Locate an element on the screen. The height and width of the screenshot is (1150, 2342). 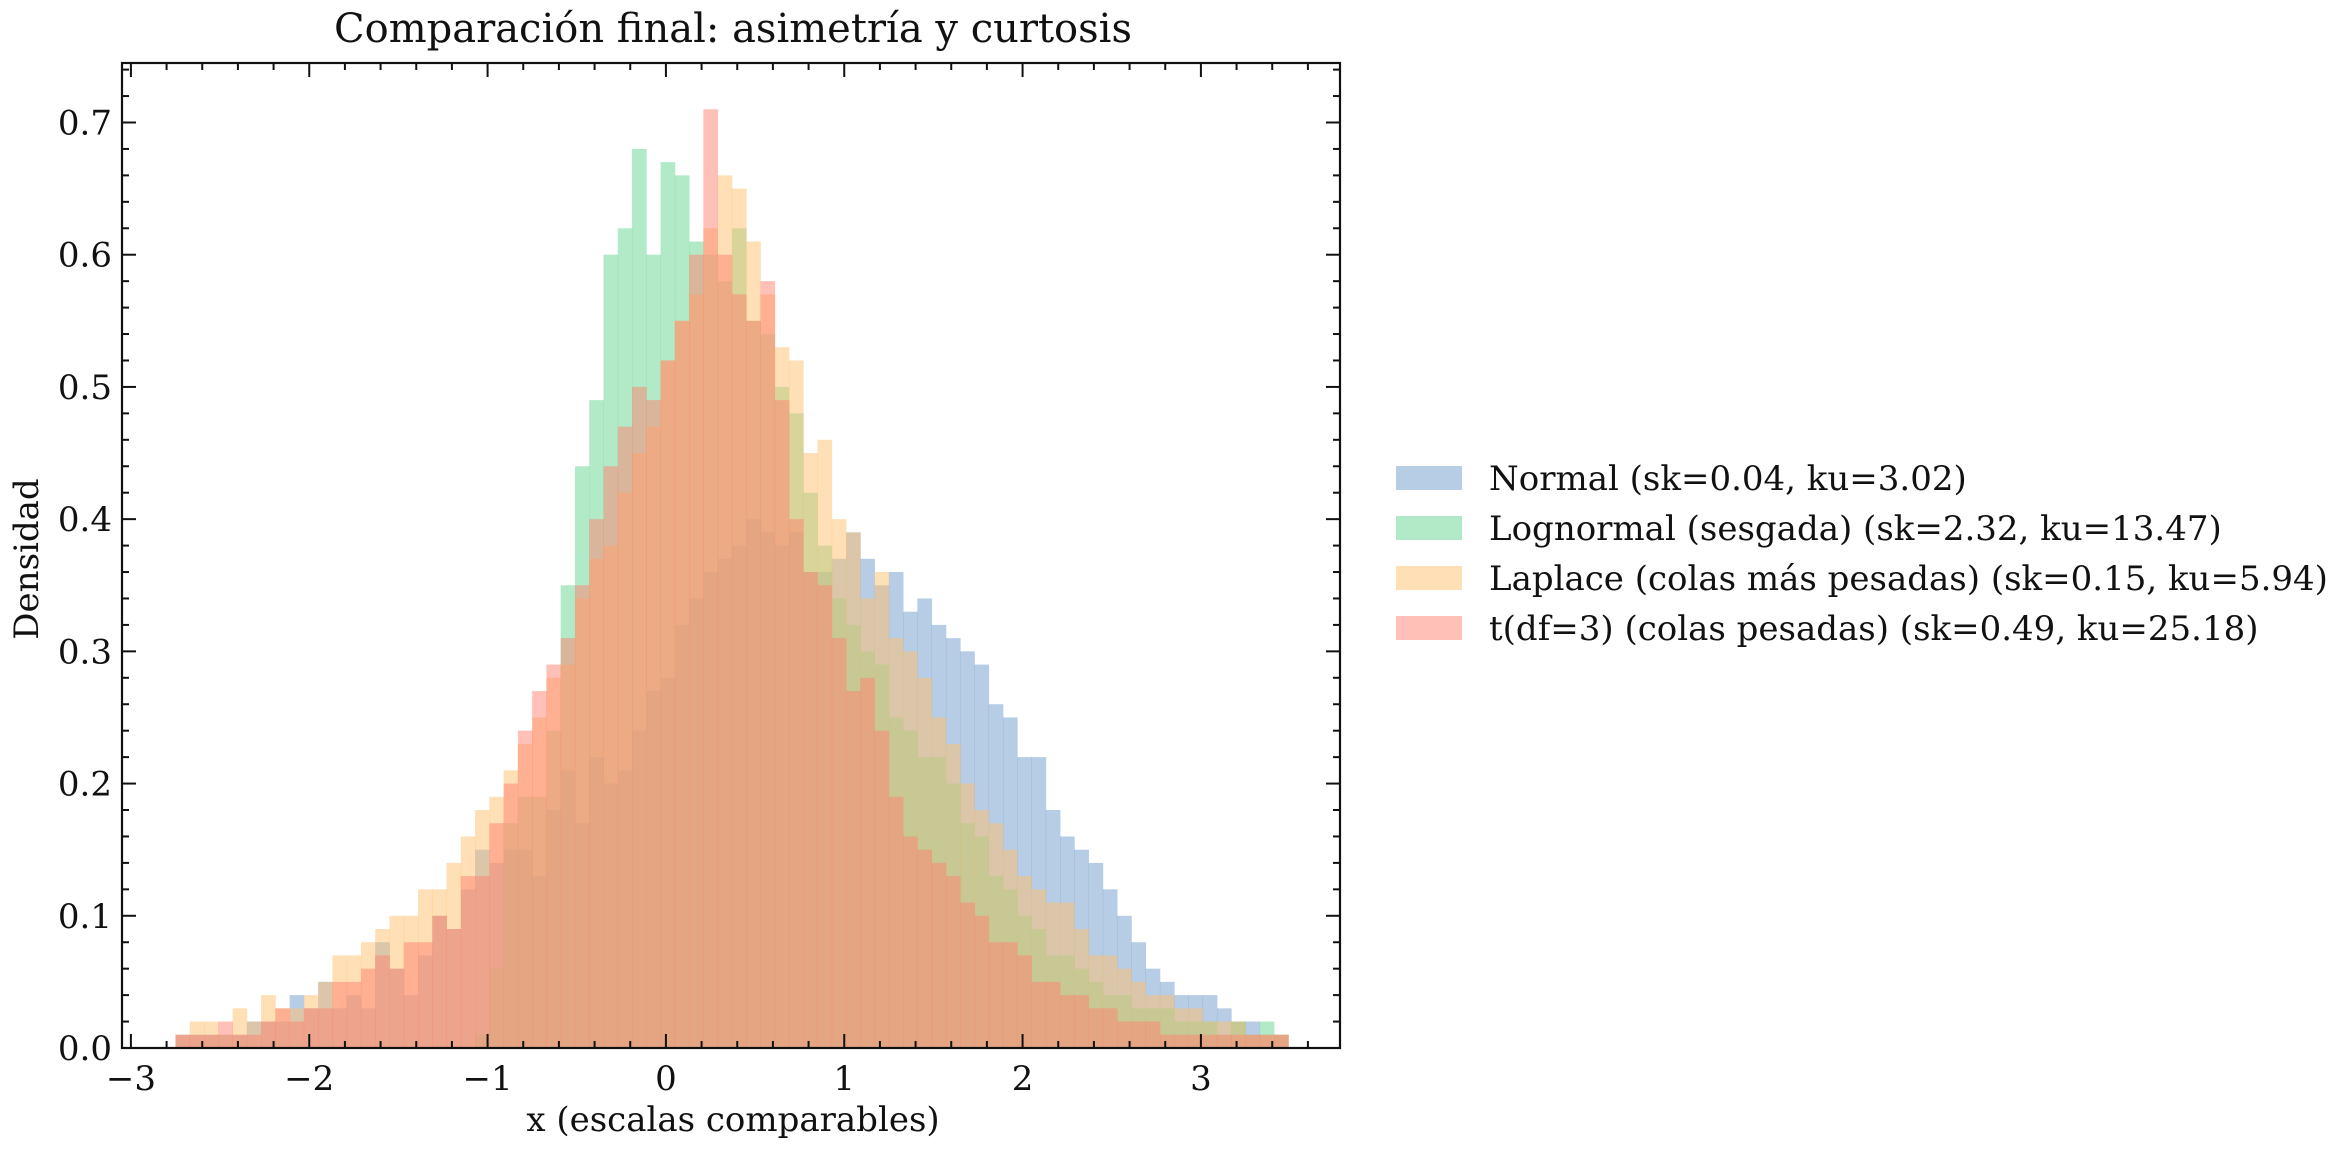
legend-label: Lognormal (sesgada) (sk=2.32, ku=13.47) is located at coordinates (1855, 529).